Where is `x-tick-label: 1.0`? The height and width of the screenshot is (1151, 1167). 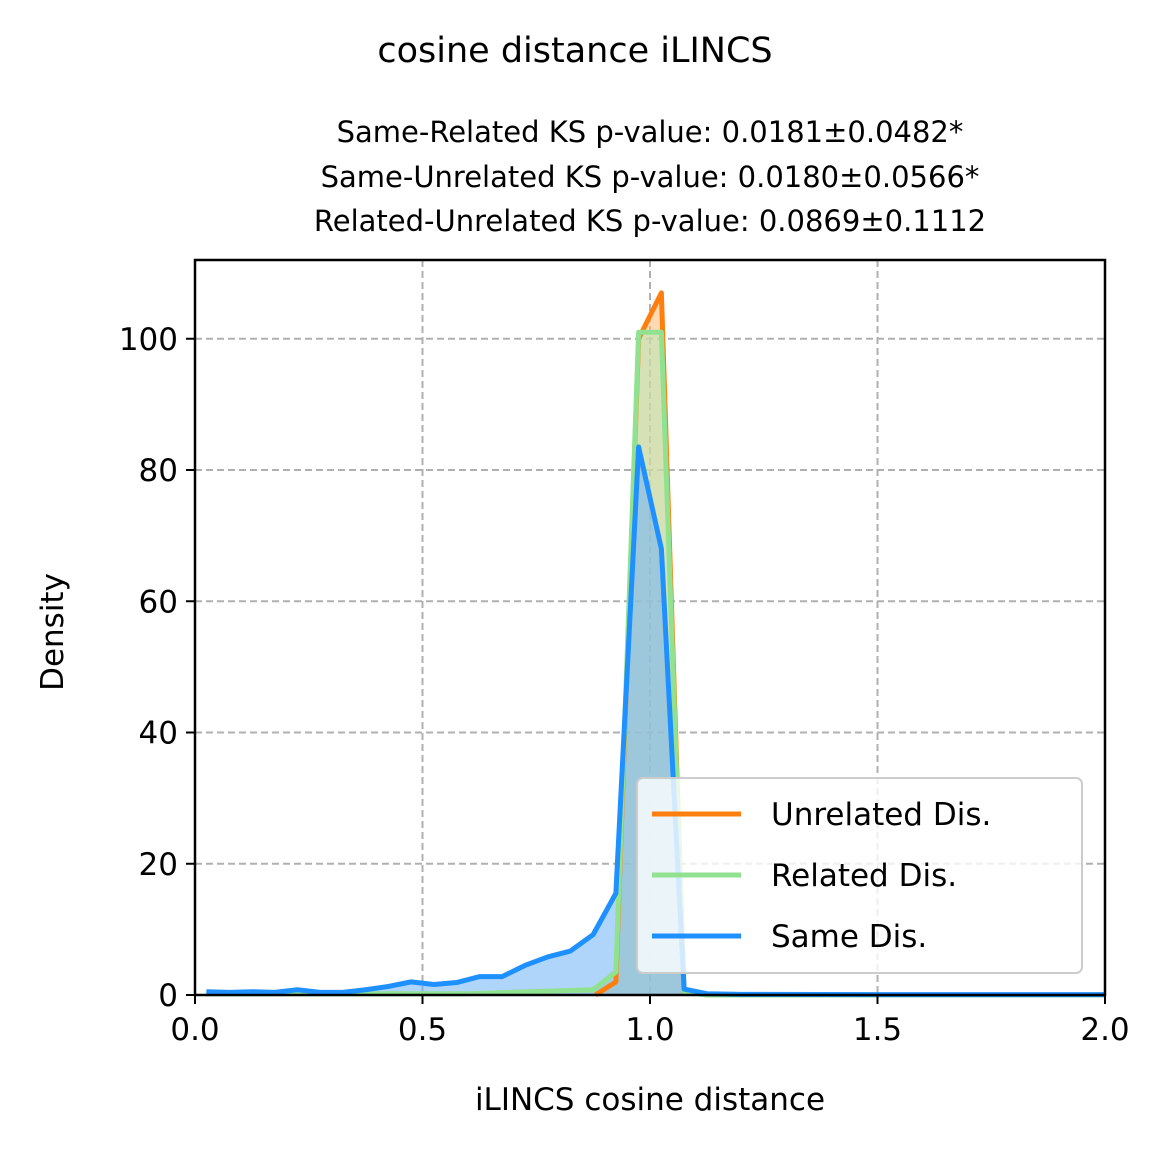 x-tick-label: 1.0 is located at coordinates (649, 1030).